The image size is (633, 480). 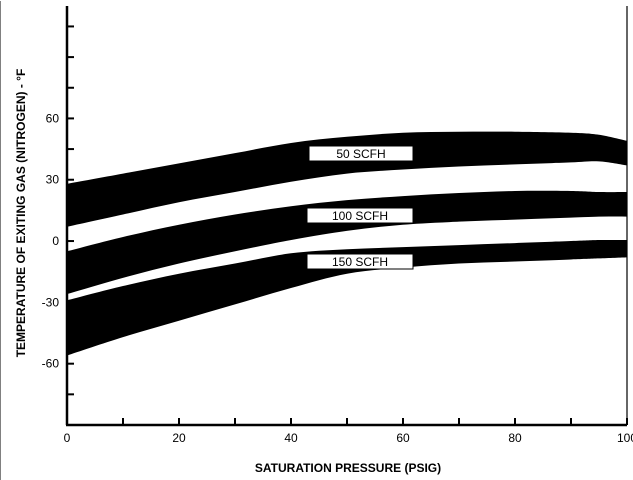 I want to click on band-label-100-scfh: 100 SCFH, so click(x=360, y=215).